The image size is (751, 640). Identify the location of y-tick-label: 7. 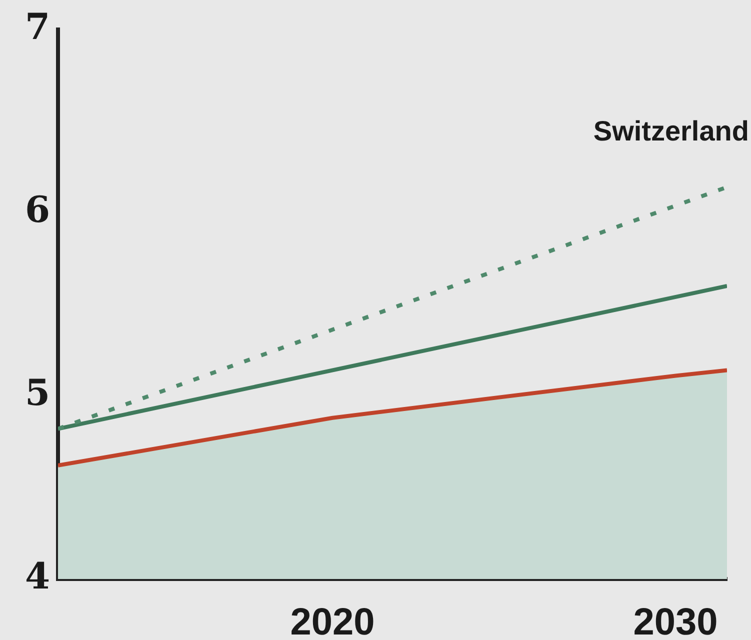
(37, 27).